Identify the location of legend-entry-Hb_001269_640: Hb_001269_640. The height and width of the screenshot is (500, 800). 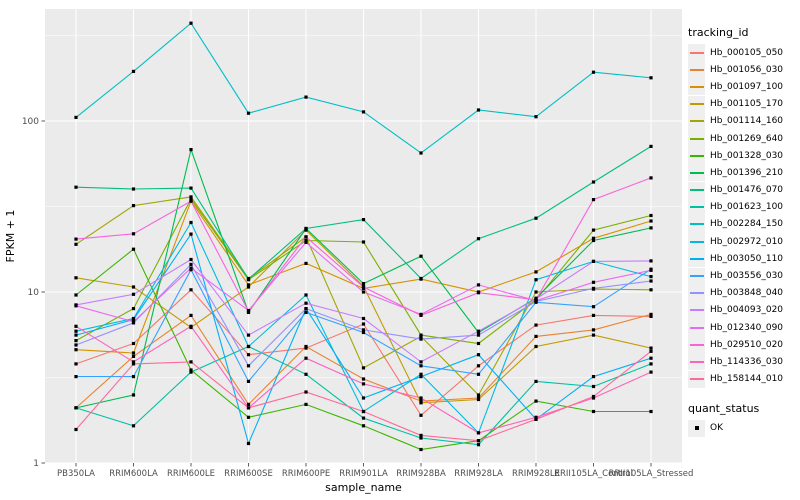
(744, 139).